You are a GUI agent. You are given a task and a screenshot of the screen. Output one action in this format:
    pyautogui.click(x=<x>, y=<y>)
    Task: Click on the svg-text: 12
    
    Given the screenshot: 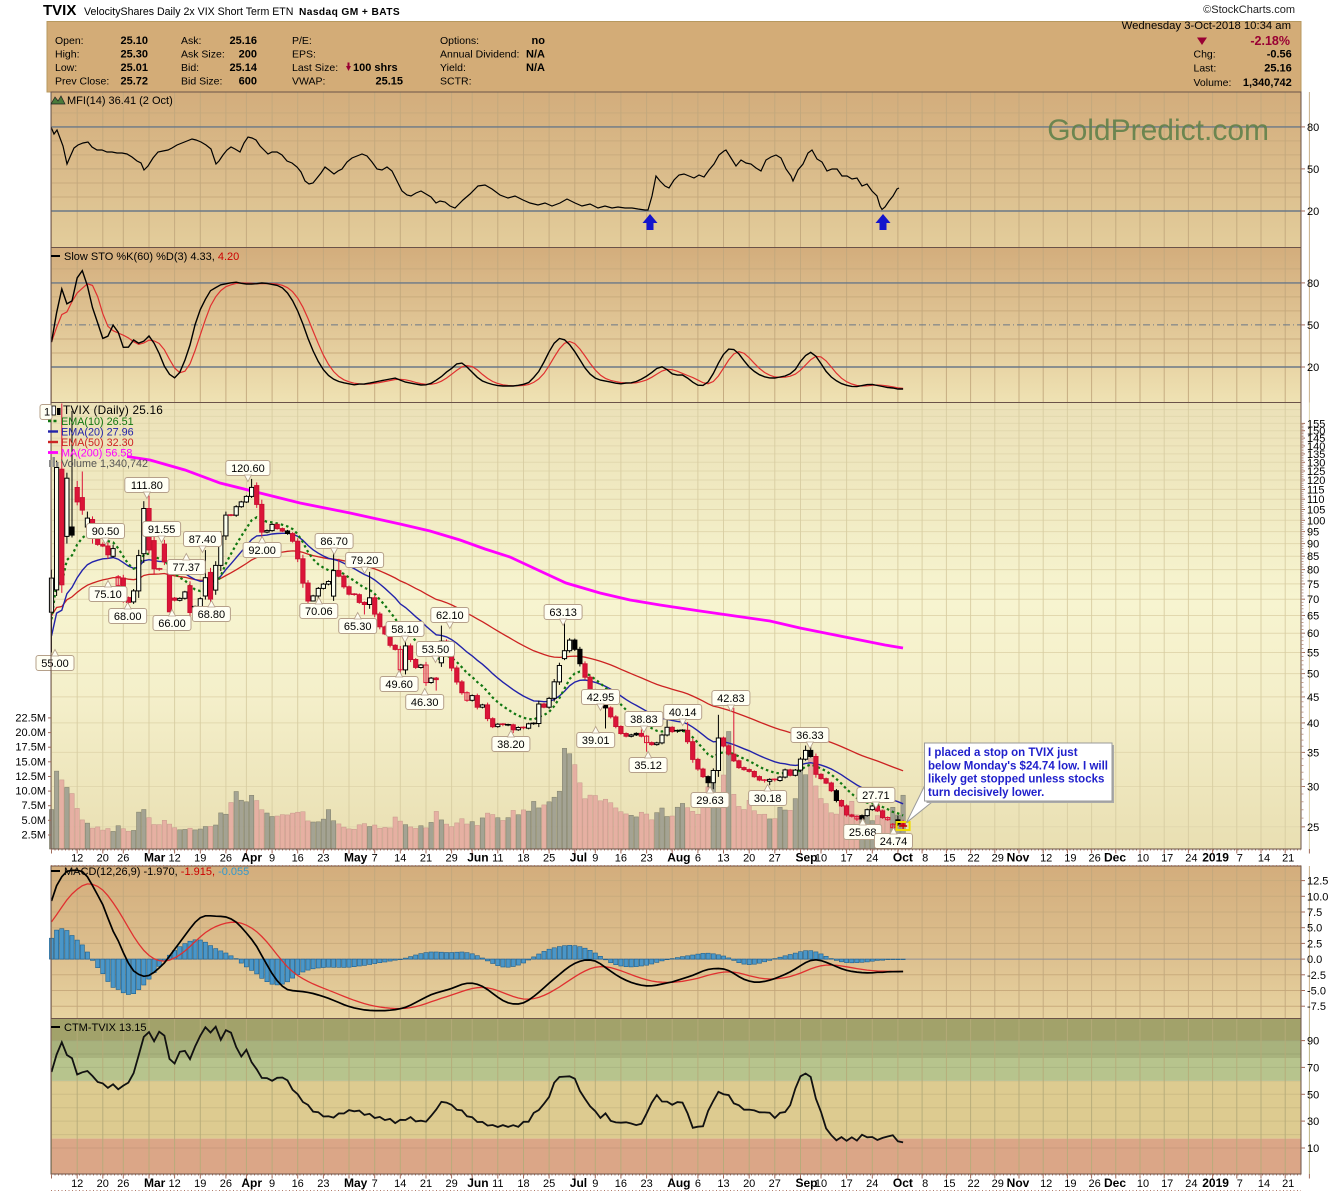 What is the action you would take?
    pyautogui.click(x=77, y=859)
    